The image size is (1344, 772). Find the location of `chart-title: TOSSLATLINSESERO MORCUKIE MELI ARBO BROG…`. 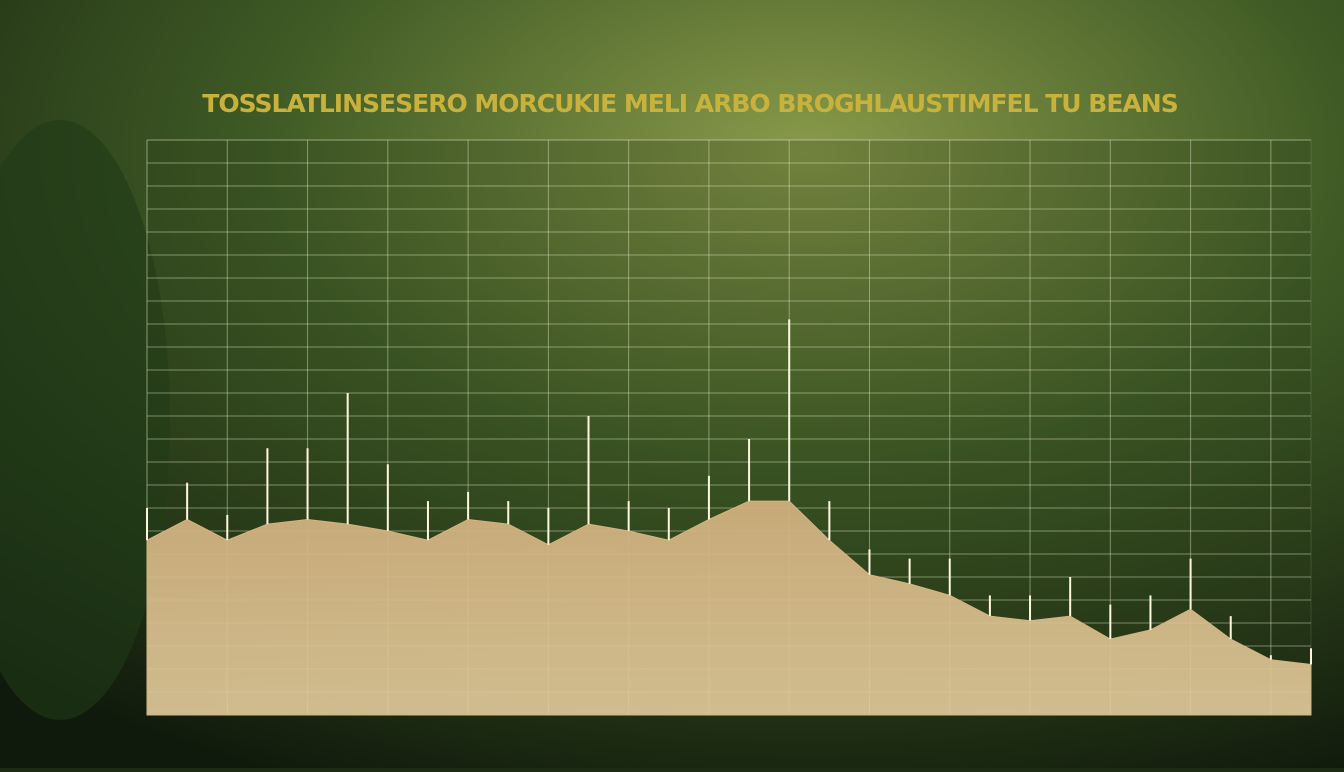

chart-title: TOSSLATLINSESERO MORCUKIE MELI ARBO BROG… is located at coordinates (689, 103).